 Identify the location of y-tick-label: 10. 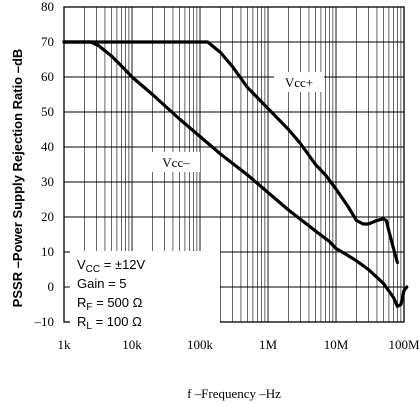
(47, 251).